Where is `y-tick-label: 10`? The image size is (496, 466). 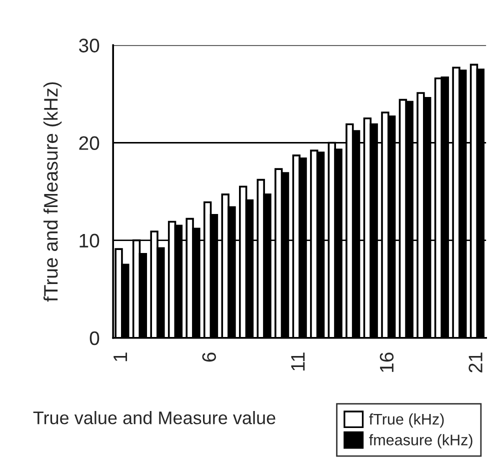
y-tick-label: 10 is located at coordinates (90, 241).